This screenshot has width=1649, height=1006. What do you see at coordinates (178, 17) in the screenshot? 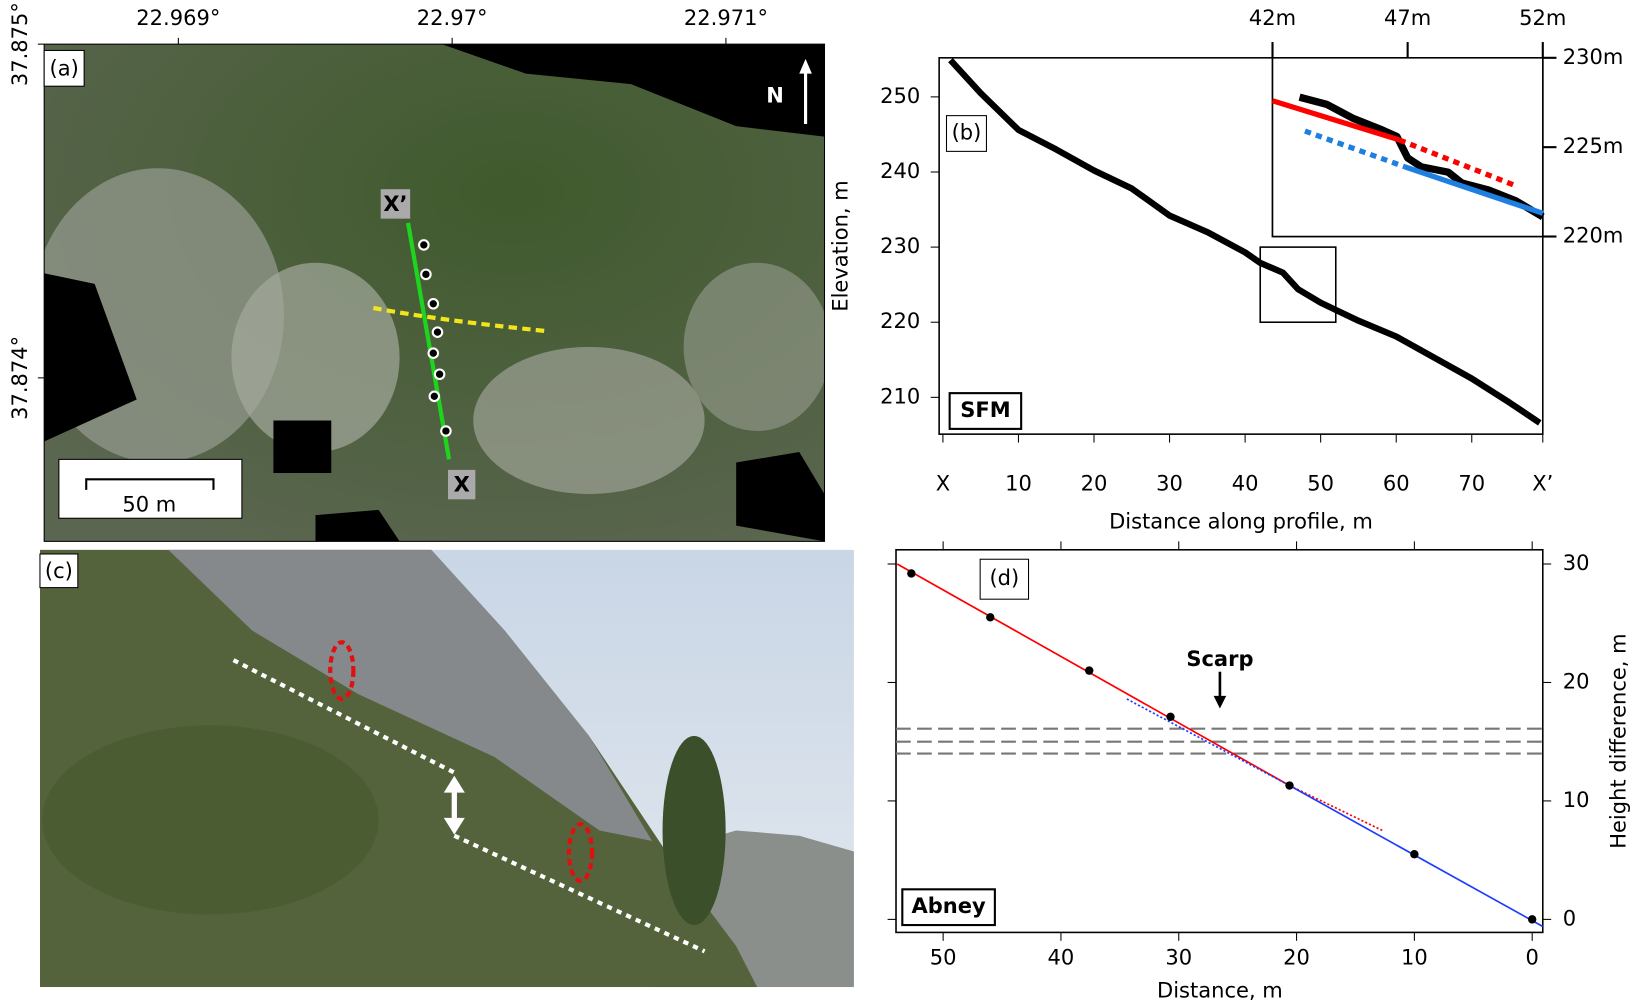
I see `x-tick-label: 22.969°` at bounding box center [178, 17].